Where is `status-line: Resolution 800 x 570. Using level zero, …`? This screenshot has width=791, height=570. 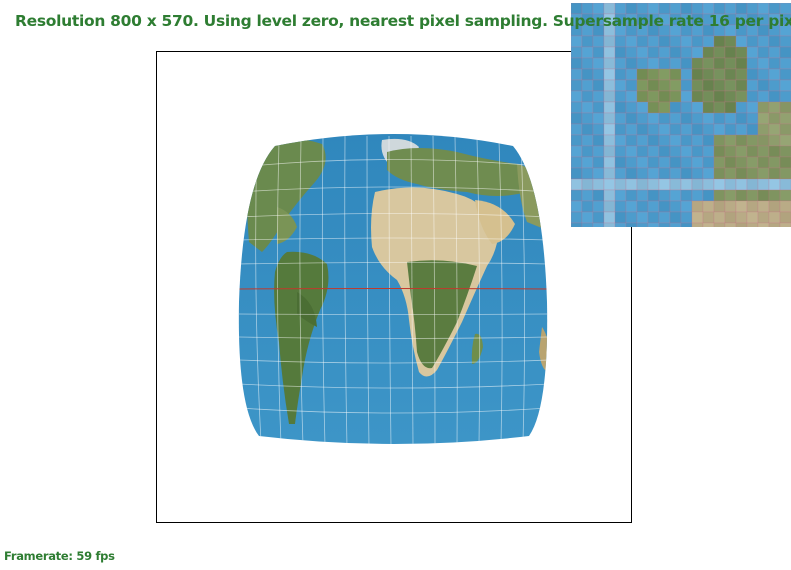
status-line: Resolution 800 x 570. Using level zero, … is located at coordinates (403, 21).